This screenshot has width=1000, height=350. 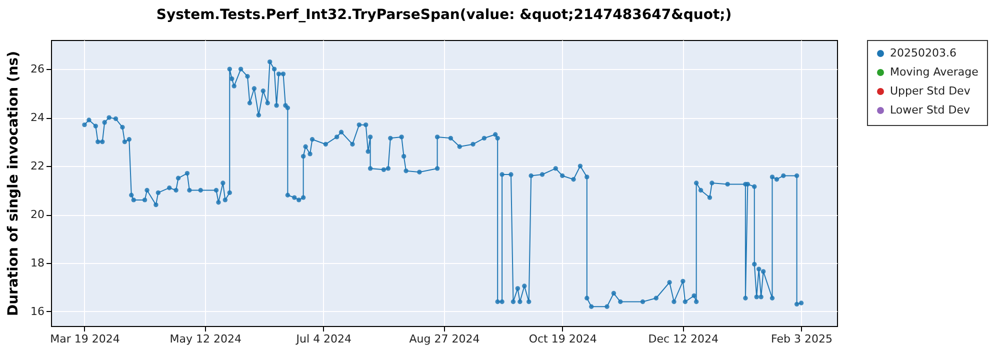 What do you see at coordinates (206, 339) in the screenshot?
I see `x-tick-label: May 12 2024` at bounding box center [206, 339].